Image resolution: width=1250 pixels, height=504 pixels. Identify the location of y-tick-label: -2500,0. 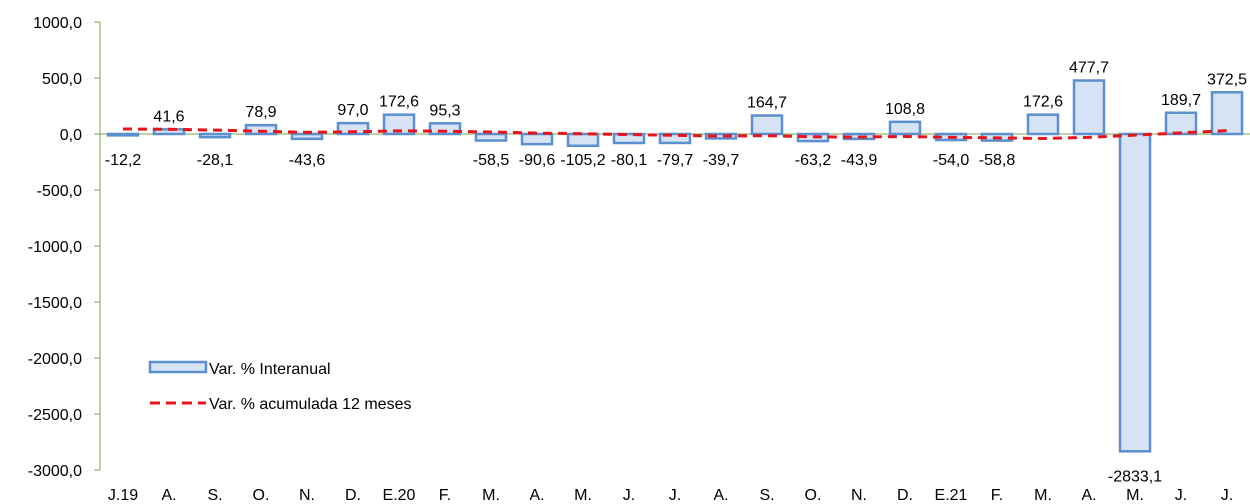
(55, 415).